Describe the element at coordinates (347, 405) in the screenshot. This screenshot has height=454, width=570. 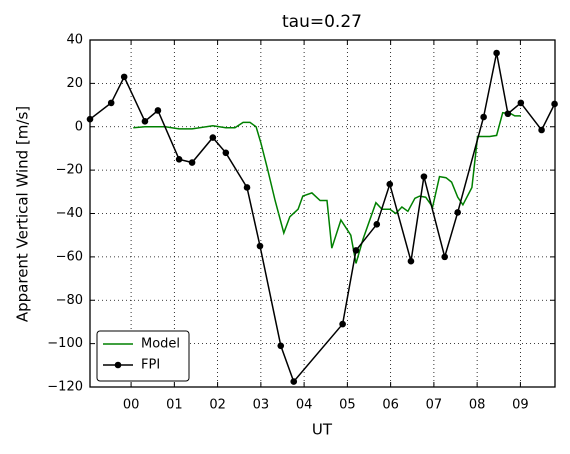
I see `x-tick-label: 05` at that location.